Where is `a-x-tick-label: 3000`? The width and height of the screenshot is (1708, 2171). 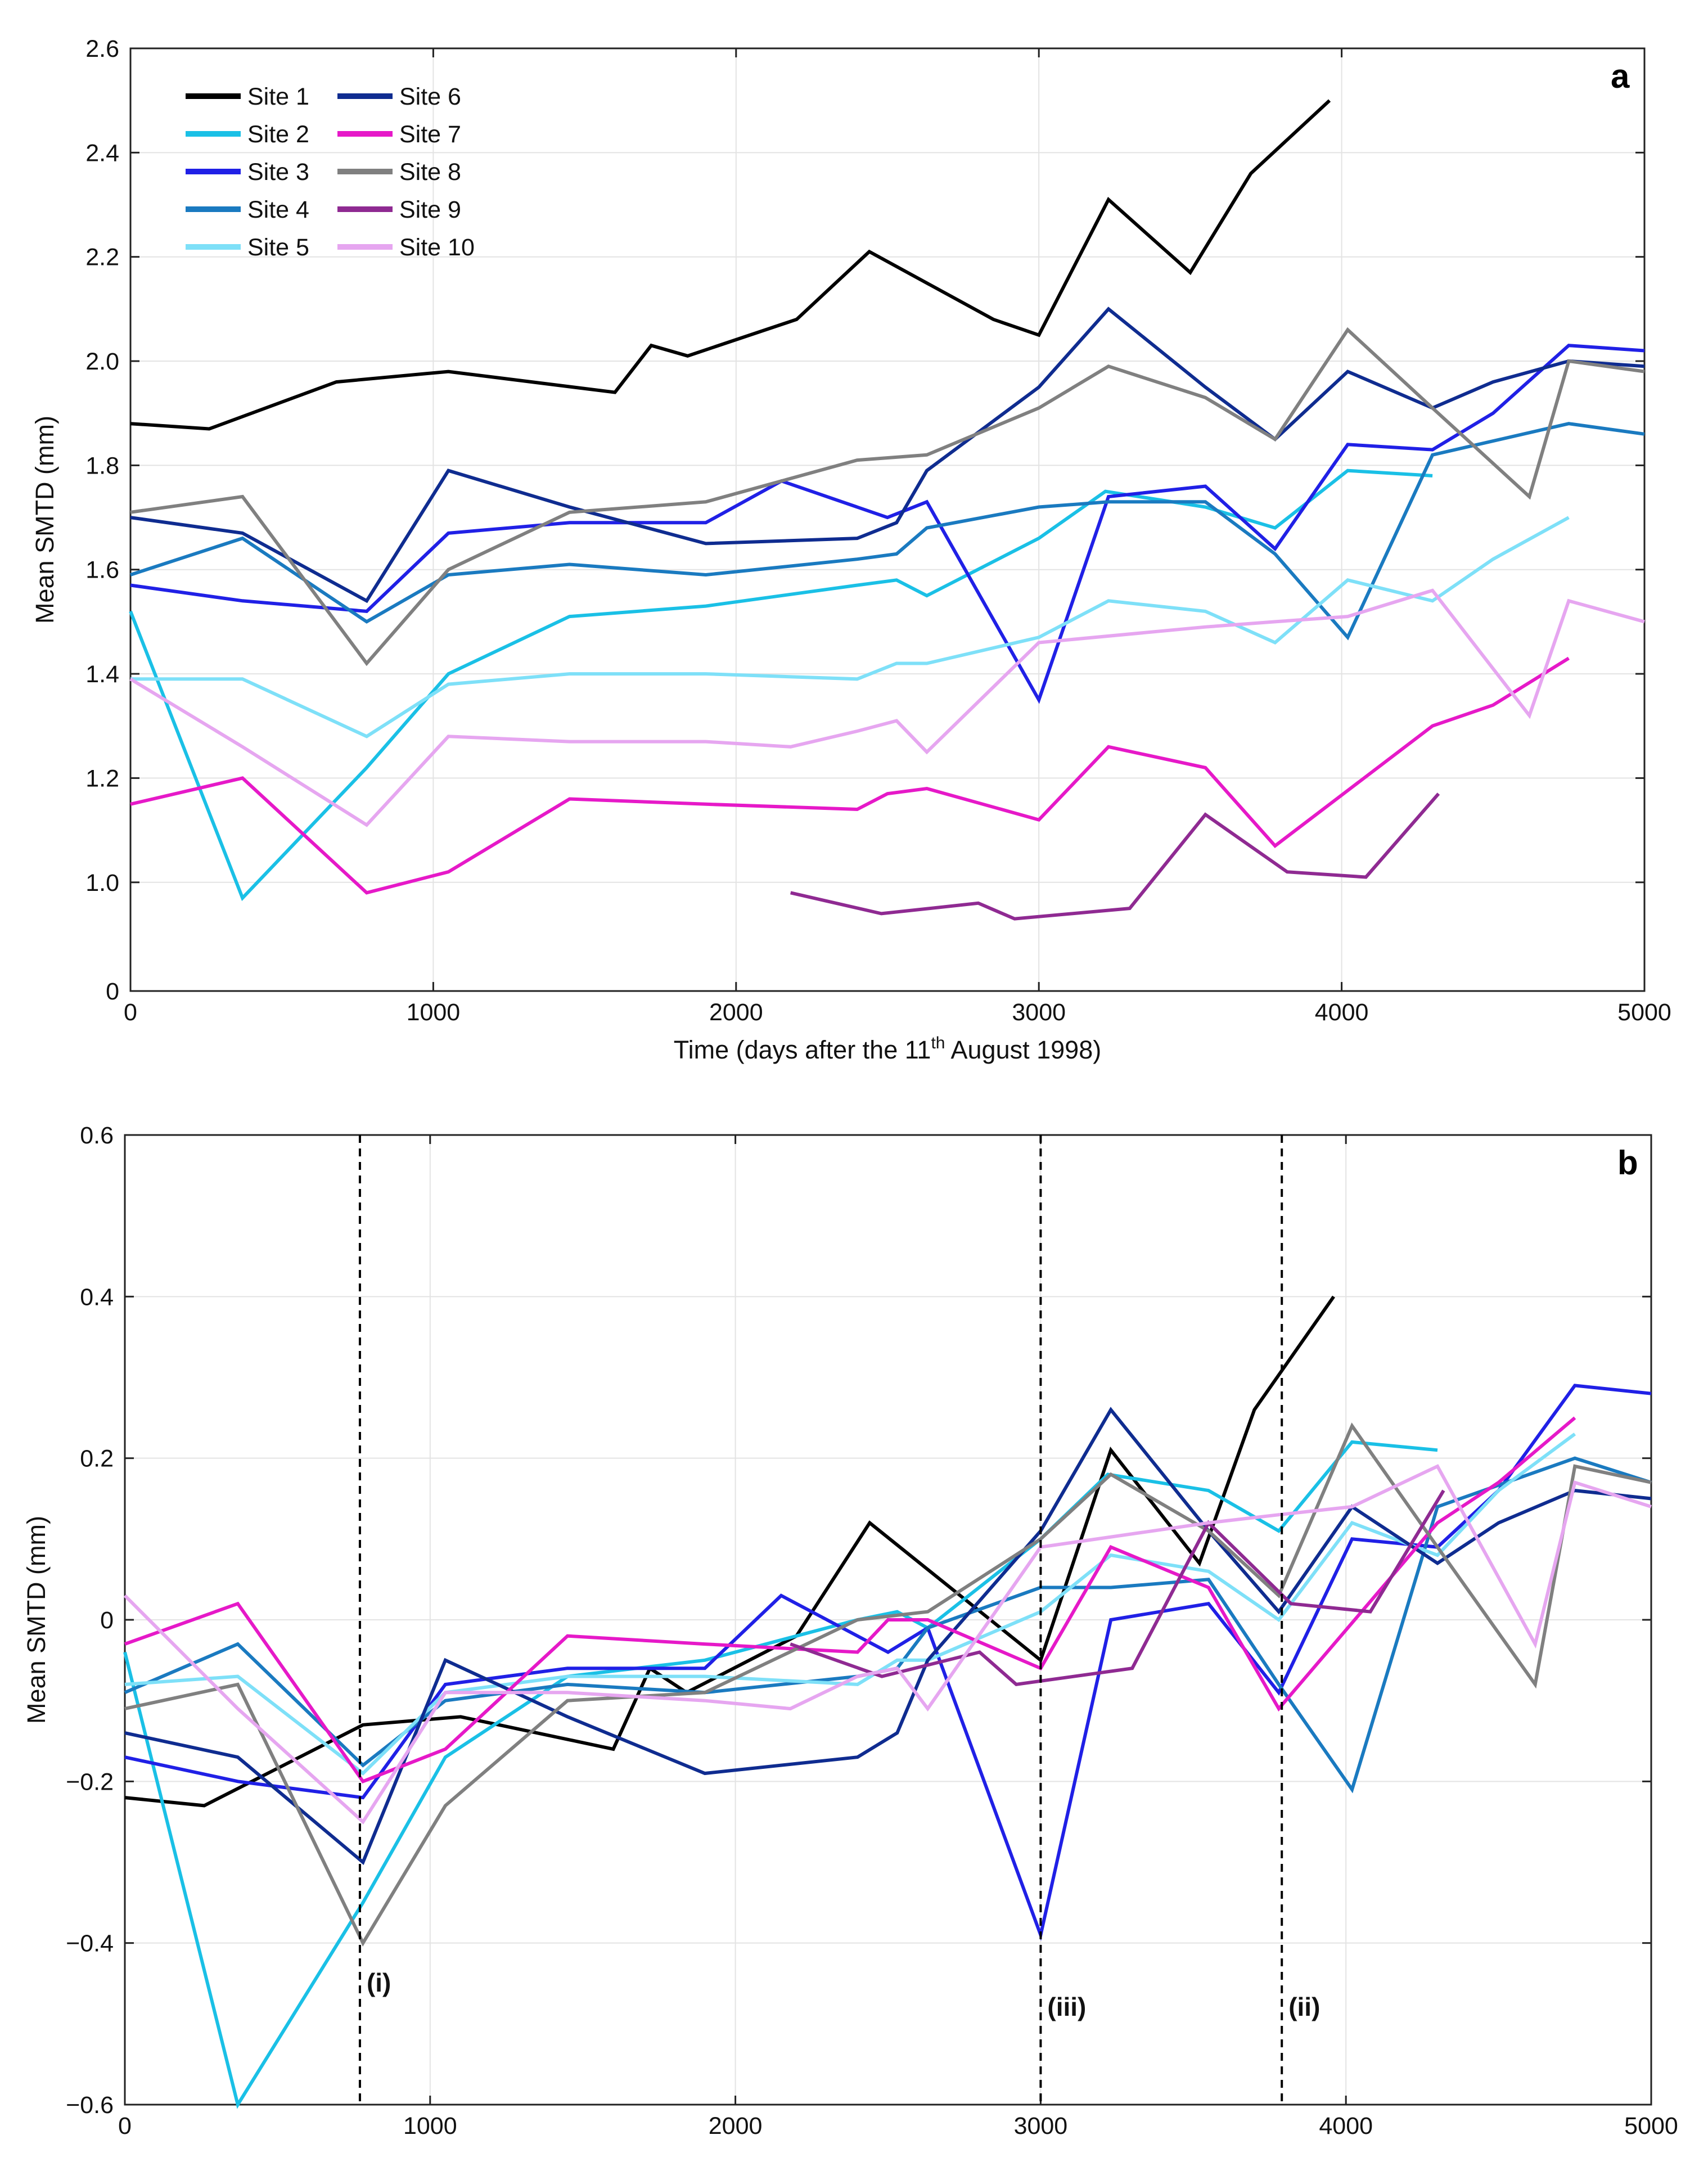
a-x-tick-label: 3000 is located at coordinates (1039, 1012).